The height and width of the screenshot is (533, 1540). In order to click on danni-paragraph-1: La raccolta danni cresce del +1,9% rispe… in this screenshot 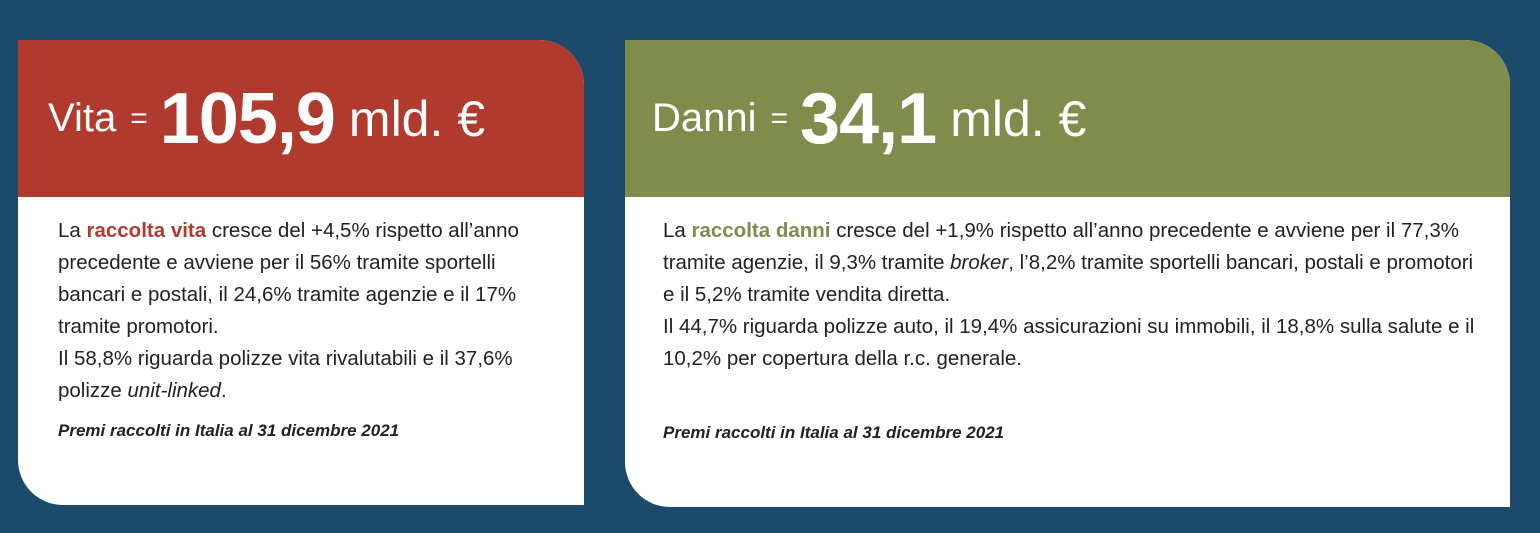, I will do `click(1071, 263)`.